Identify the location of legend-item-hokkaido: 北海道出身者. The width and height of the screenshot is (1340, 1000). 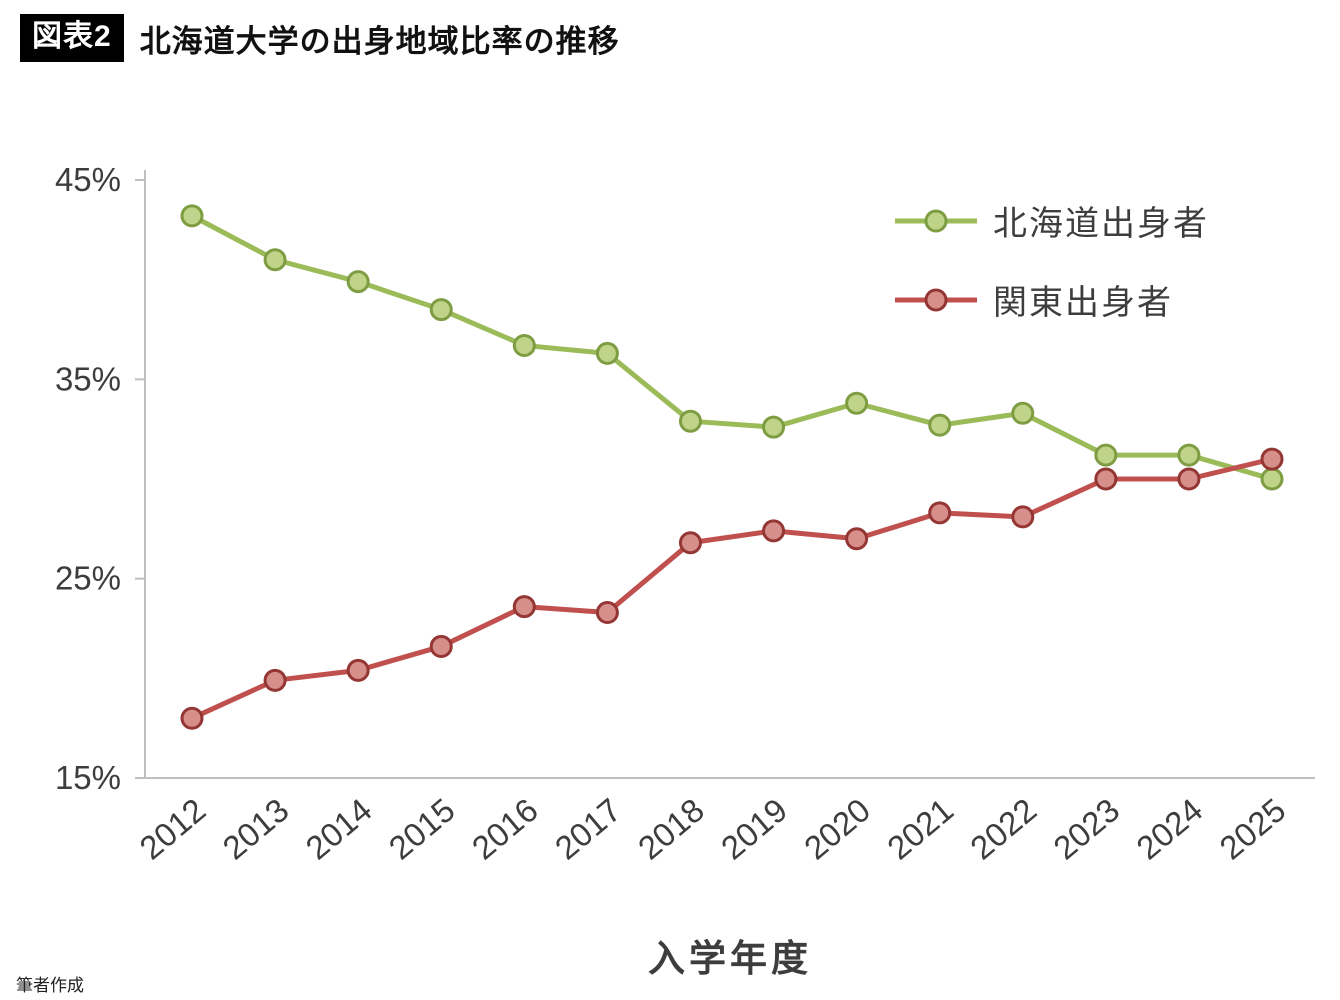
(1051, 220).